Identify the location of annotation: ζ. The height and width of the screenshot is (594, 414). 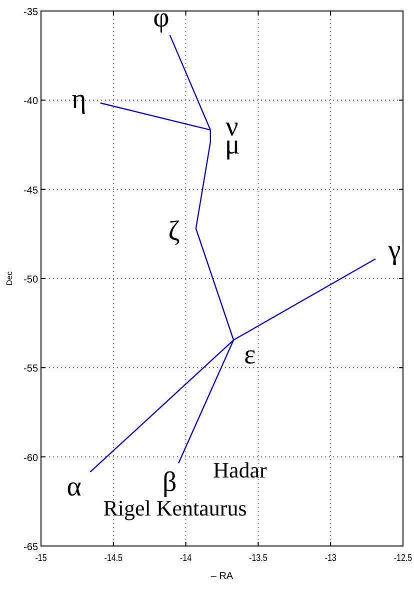
(174, 231).